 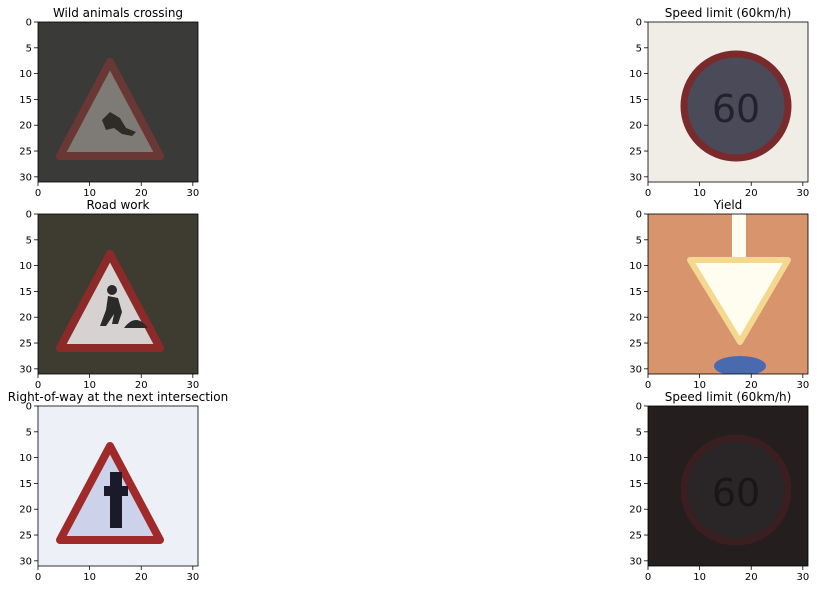 What do you see at coordinates (118, 13) in the screenshot?
I see `subplot-title: Wild animals crossing` at bounding box center [118, 13].